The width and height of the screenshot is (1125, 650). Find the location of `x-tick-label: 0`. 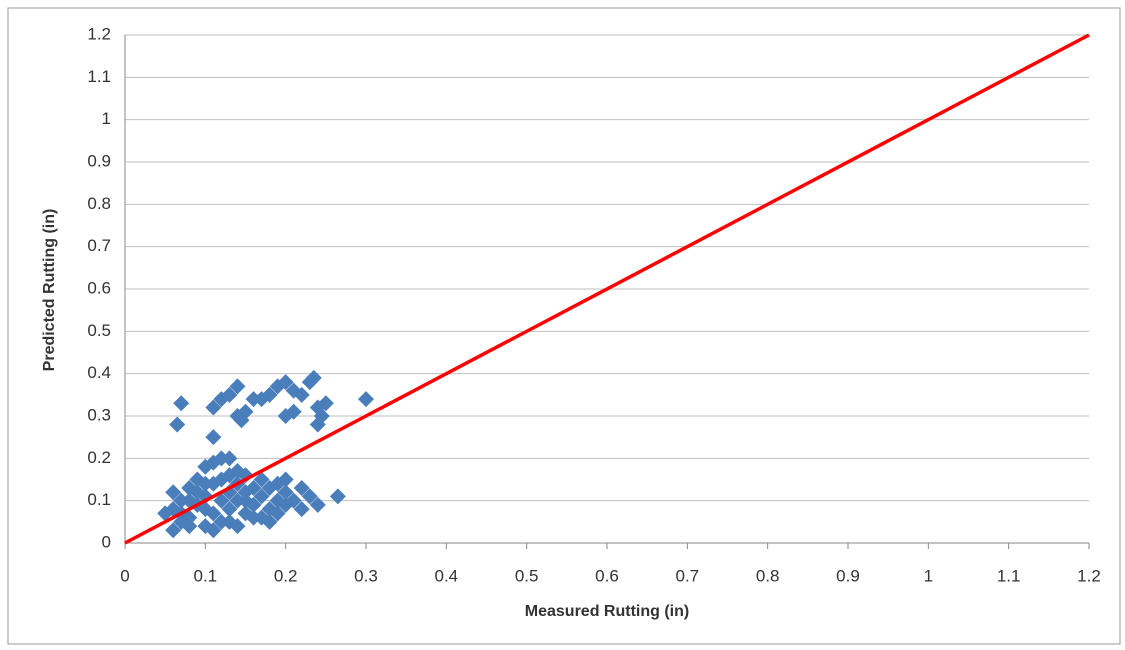

x-tick-label: 0 is located at coordinates (124, 575).